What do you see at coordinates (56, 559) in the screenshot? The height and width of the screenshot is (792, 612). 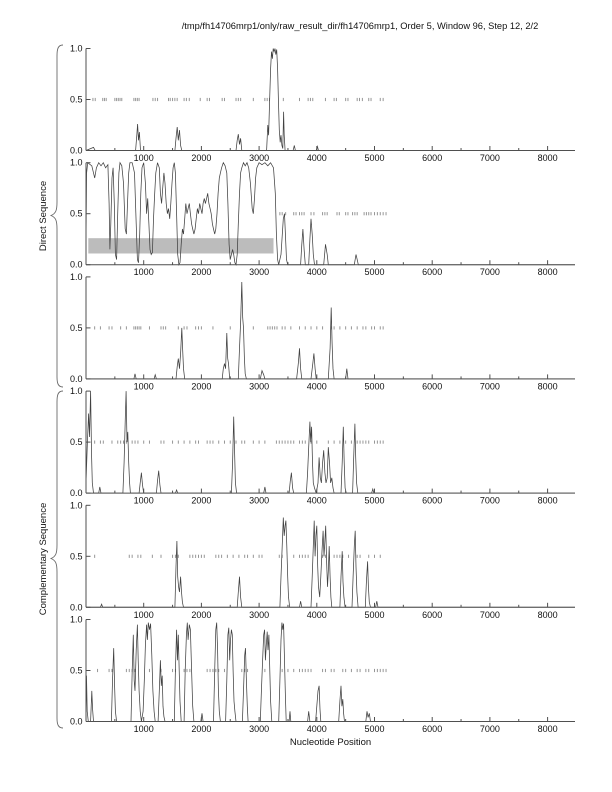 I see `complementary-sequence-brace` at bounding box center [56, 559].